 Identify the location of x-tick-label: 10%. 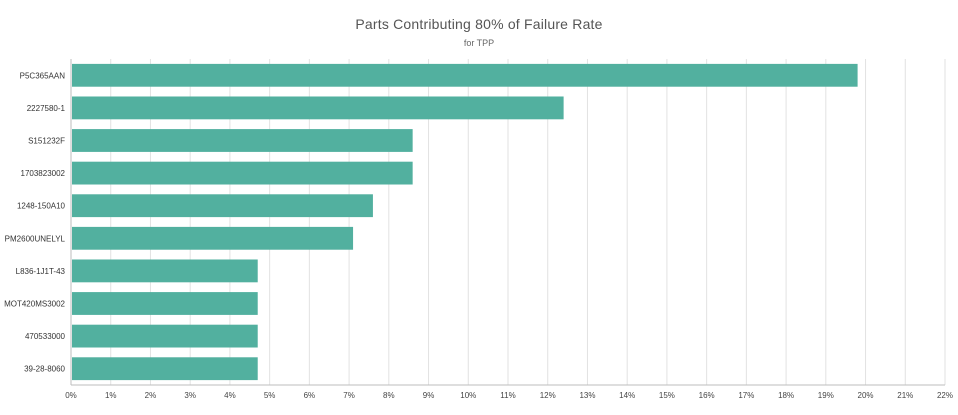
(468, 395).